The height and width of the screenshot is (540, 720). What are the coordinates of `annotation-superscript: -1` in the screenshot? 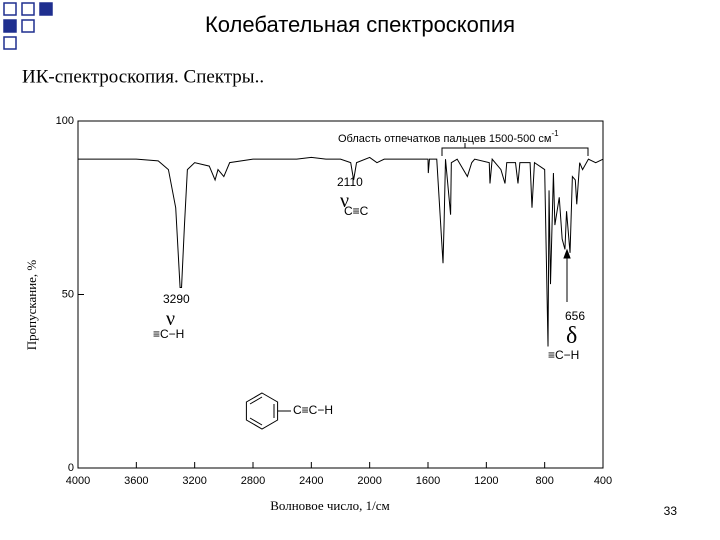 It's located at (555, 133).